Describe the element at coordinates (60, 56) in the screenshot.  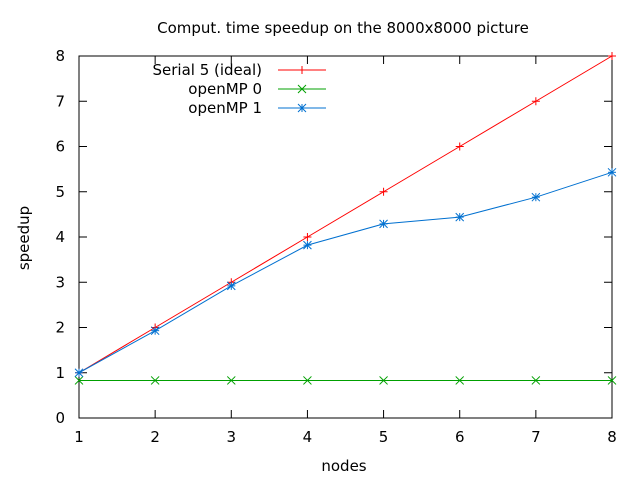
I see `y-tick-label: 8` at that location.